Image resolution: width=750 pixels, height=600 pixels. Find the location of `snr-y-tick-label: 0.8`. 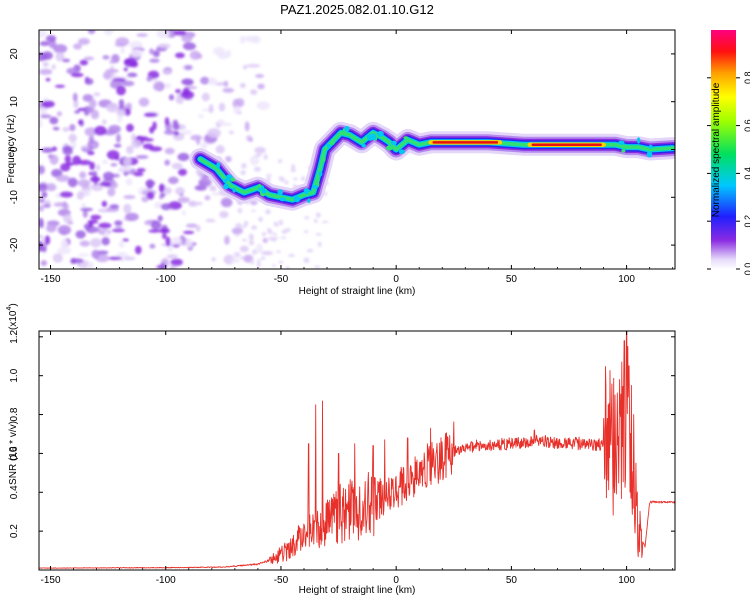

snr-y-tick-label: 0.8 is located at coordinates (14, 414).